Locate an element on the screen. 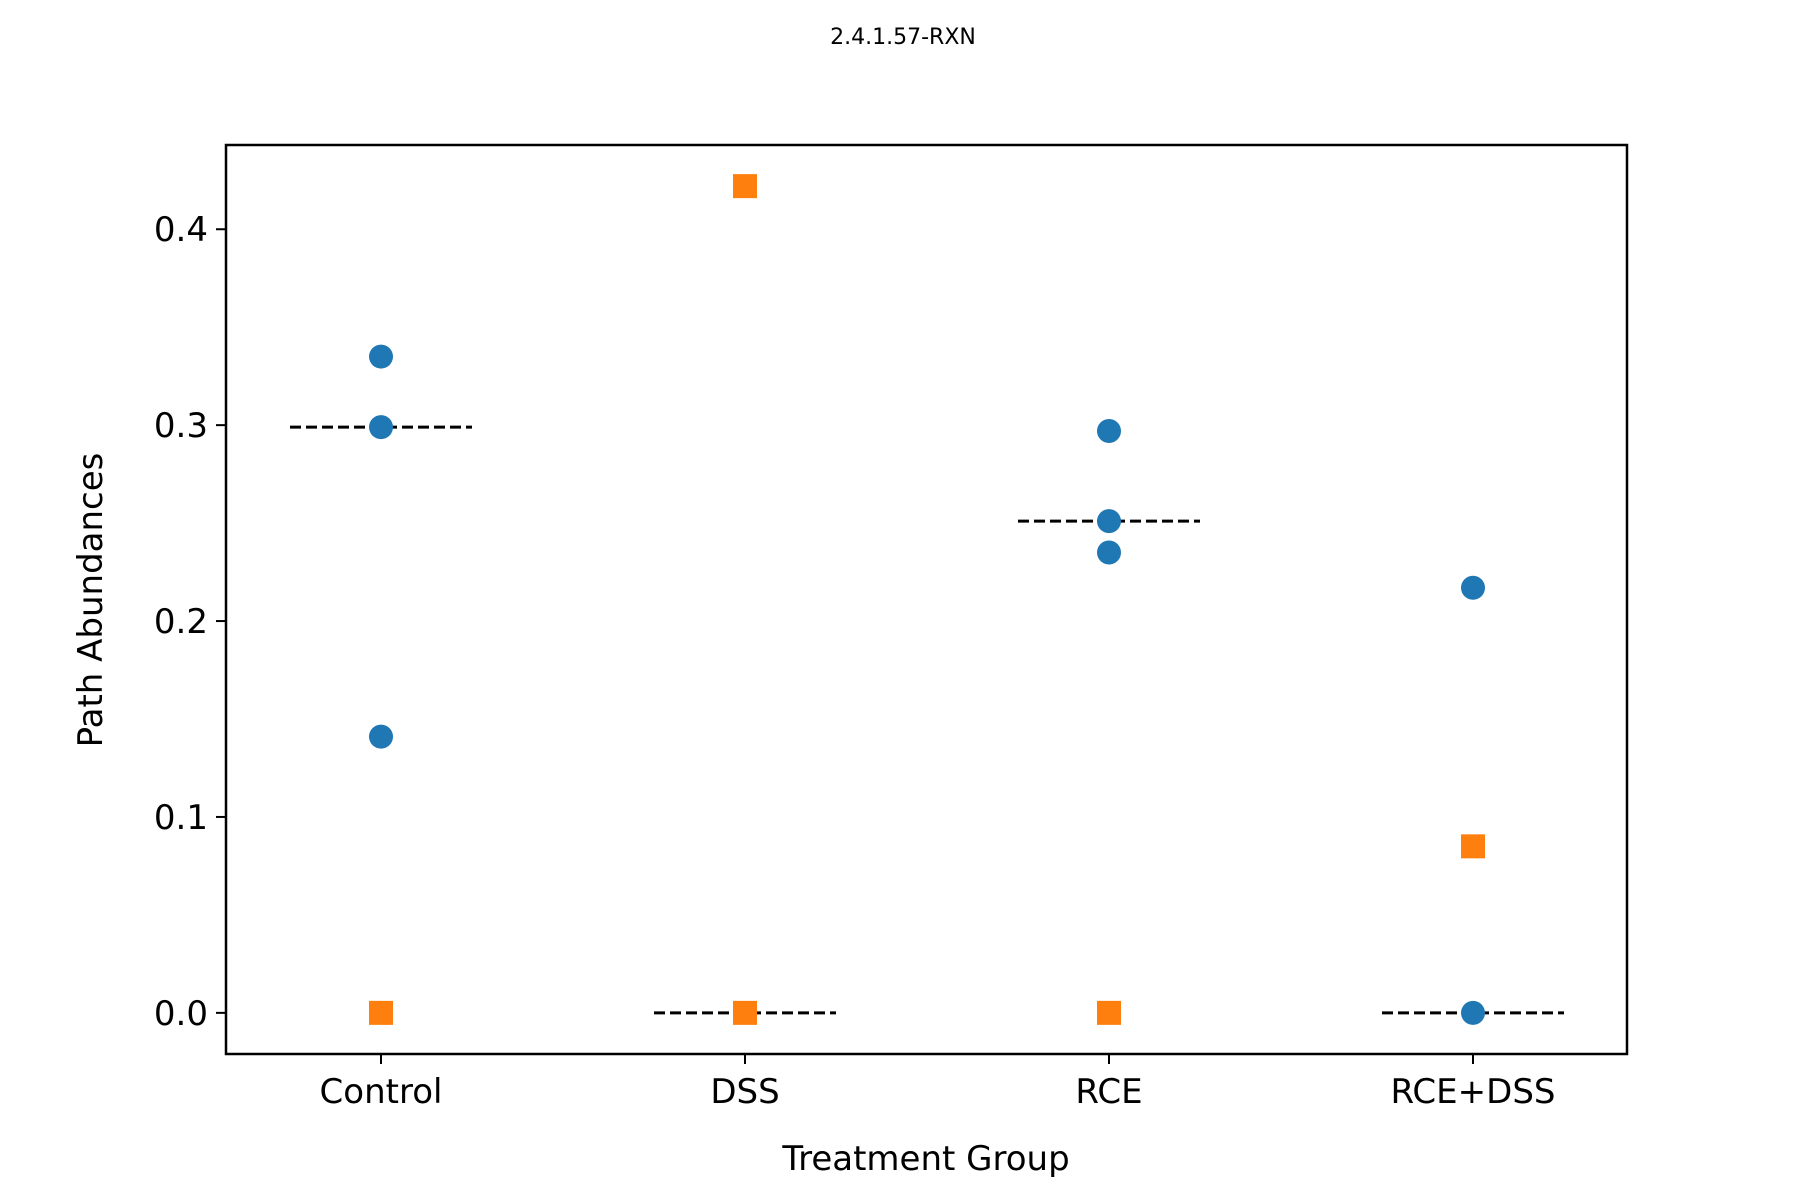 This screenshot has height=1200, width=1800. y-tick-label: 0.0 is located at coordinates (181, 1014).